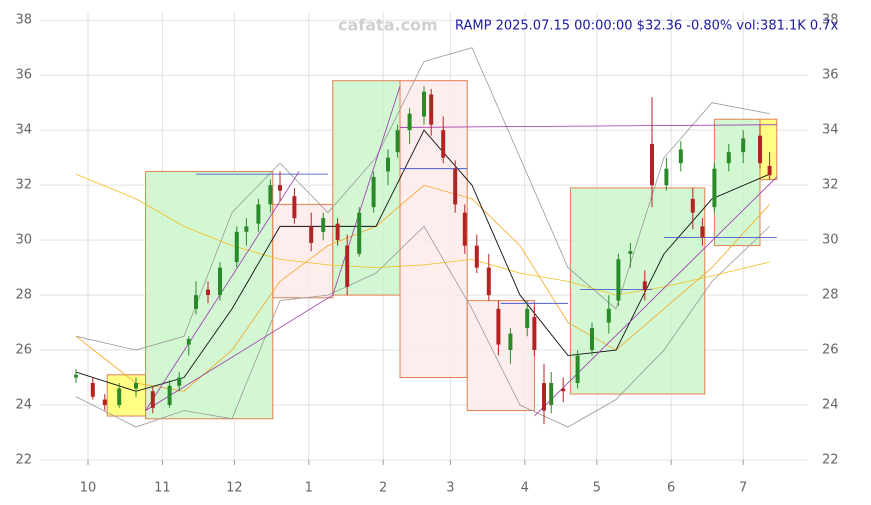 The width and height of the screenshot is (871, 505). I want to click on y-tick-label: 28, so click(23, 295).